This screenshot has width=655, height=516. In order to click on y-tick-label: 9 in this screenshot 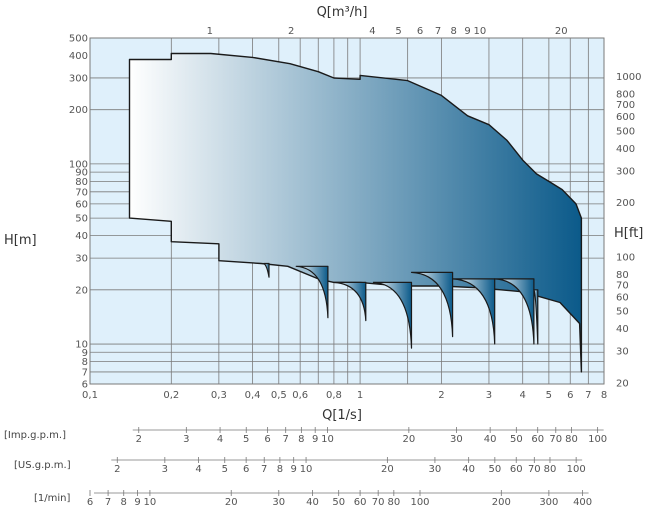, I will do `click(85, 353)`.